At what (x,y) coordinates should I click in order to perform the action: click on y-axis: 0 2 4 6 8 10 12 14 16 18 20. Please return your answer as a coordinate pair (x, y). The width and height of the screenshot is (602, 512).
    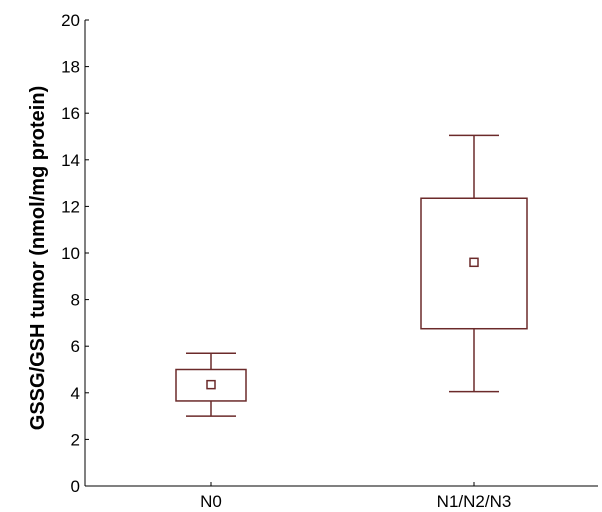
    Looking at the image, I should click on (75, 253).